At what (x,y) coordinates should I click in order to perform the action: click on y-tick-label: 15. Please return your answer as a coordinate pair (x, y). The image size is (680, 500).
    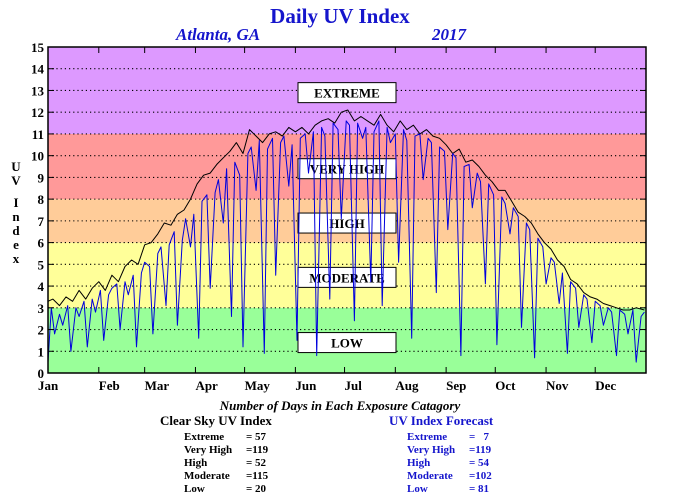
    Looking at the image, I should click on (38, 47).